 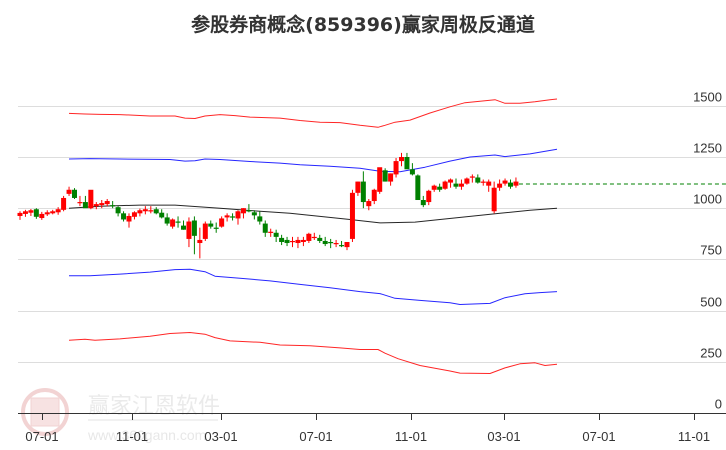 What do you see at coordinates (707, 199) in the screenshot?
I see `y-tick-label: 1000` at bounding box center [707, 199].